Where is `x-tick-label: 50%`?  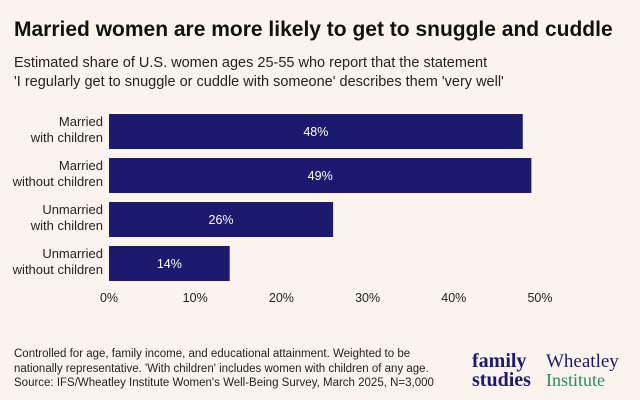 x-tick-label: 50% is located at coordinates (539, 298).